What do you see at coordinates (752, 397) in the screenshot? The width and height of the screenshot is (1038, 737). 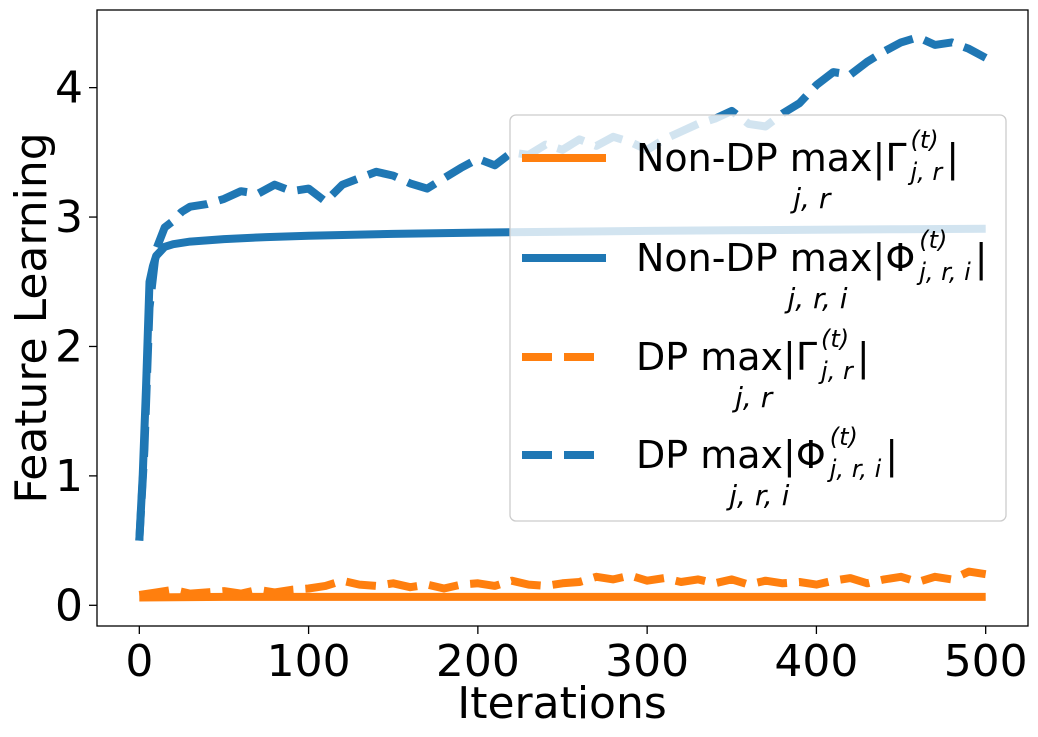 I see `legend-subscript-2: j, r` at bounding box center [752, 397].